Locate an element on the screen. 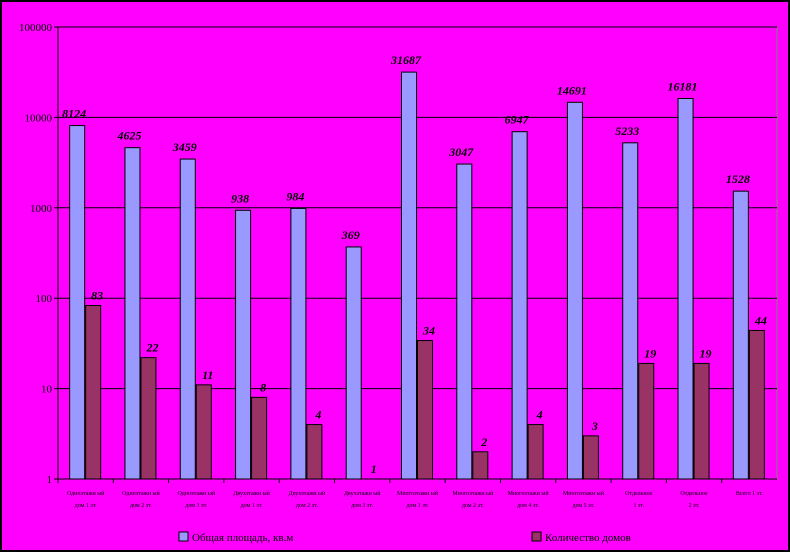 The height and width of the screenshot is (552, 790). data-label-area: 16181 is located at coordinates (683, 87).